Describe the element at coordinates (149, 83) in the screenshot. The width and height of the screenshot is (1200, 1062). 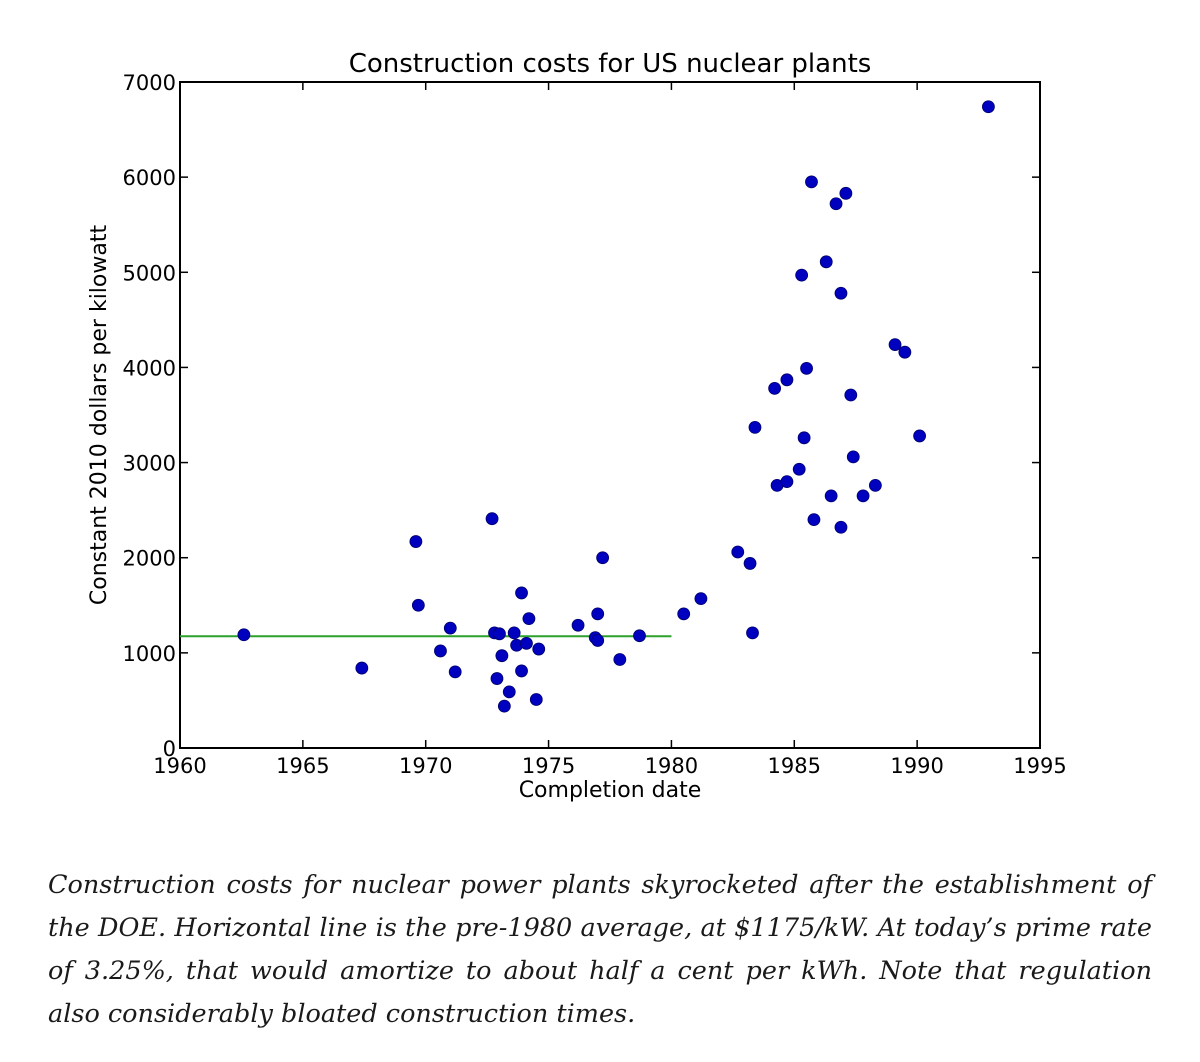
I see `y-tick-label: 7000` at that location.